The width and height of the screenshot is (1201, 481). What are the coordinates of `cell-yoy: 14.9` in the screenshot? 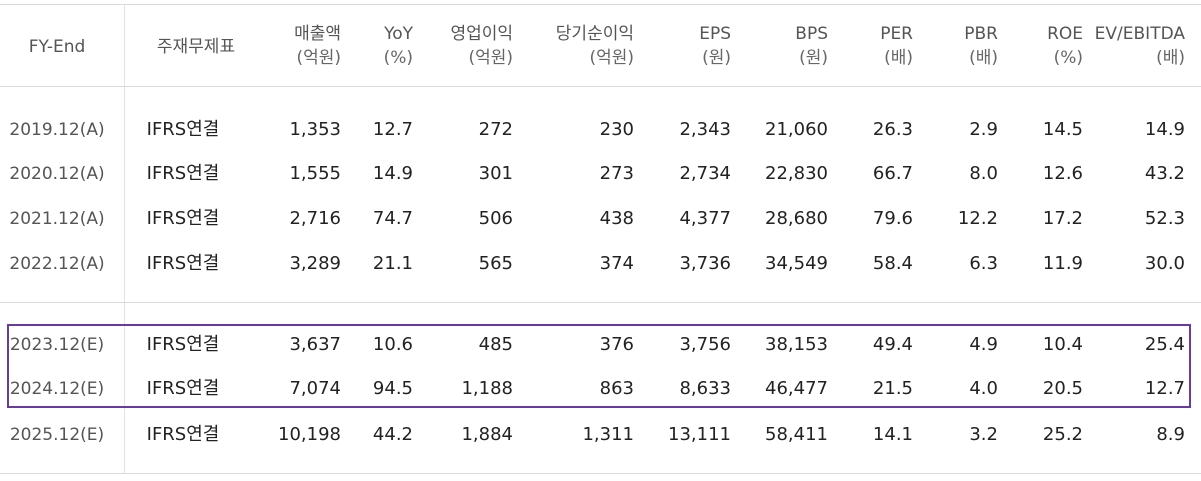 It's located at (392, 173).